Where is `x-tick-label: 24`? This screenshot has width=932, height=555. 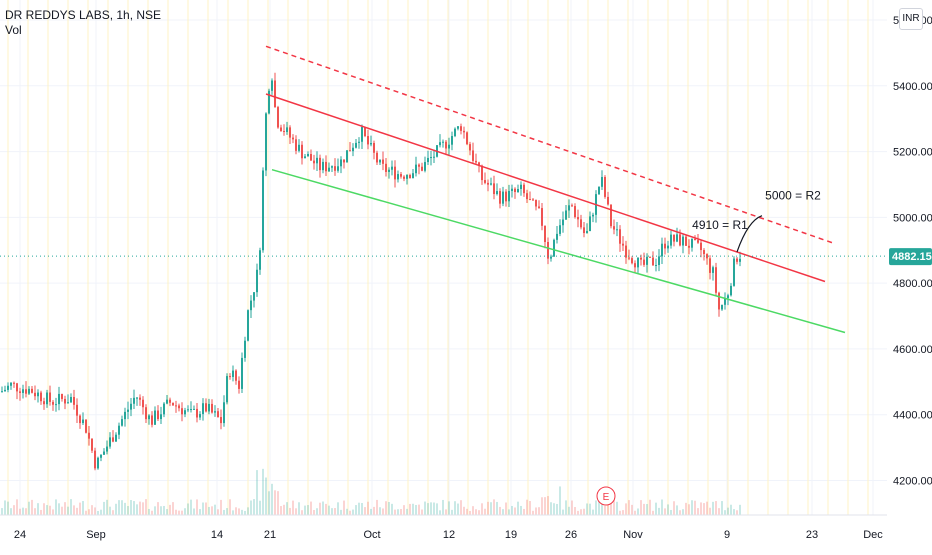
x-tick-label: 24 is located at coordinates (20, 535).